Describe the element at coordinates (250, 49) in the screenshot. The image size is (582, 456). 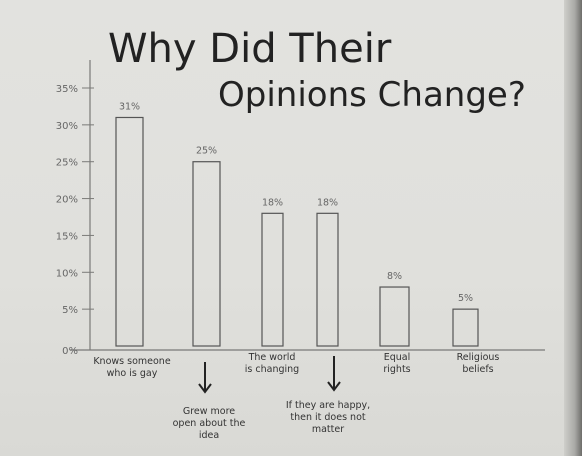
I see `title-line-1: Why Did Their` at that location.